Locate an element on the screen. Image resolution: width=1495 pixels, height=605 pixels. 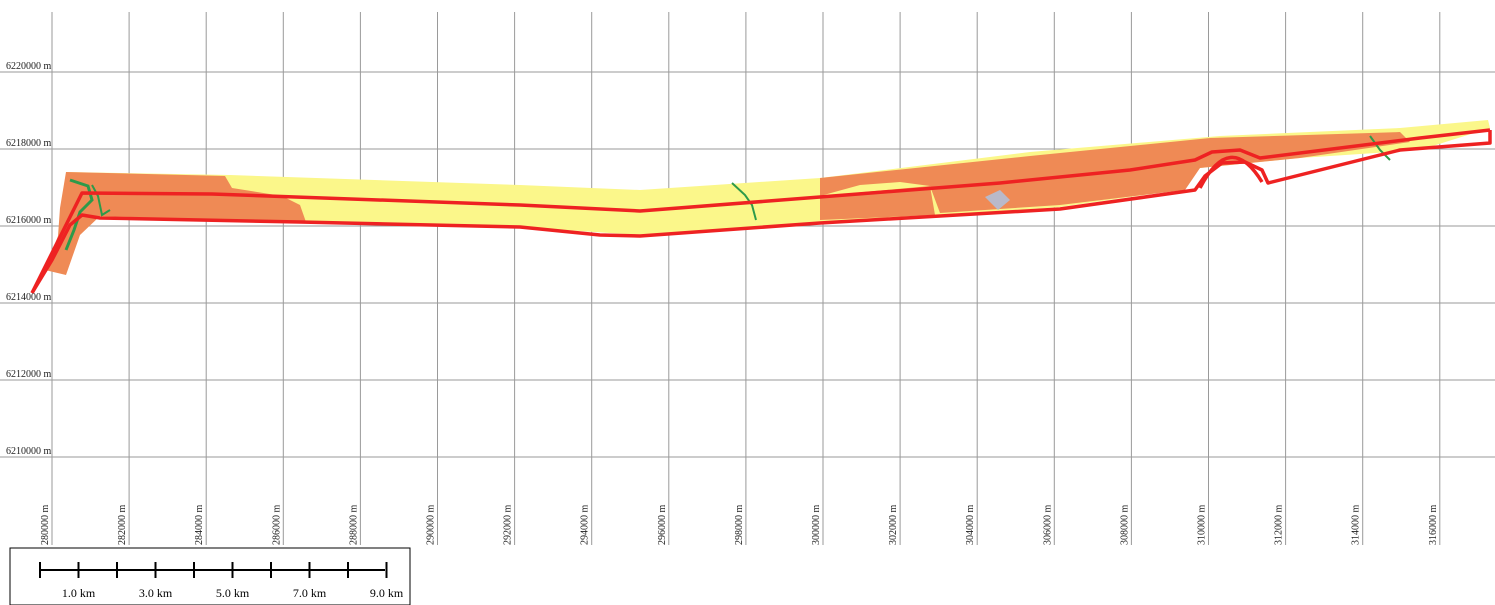
scale-bar: 1.0 km 3.0 km 5.0 km 7.0 km 9.0 km is located at coordinates (210, 576).